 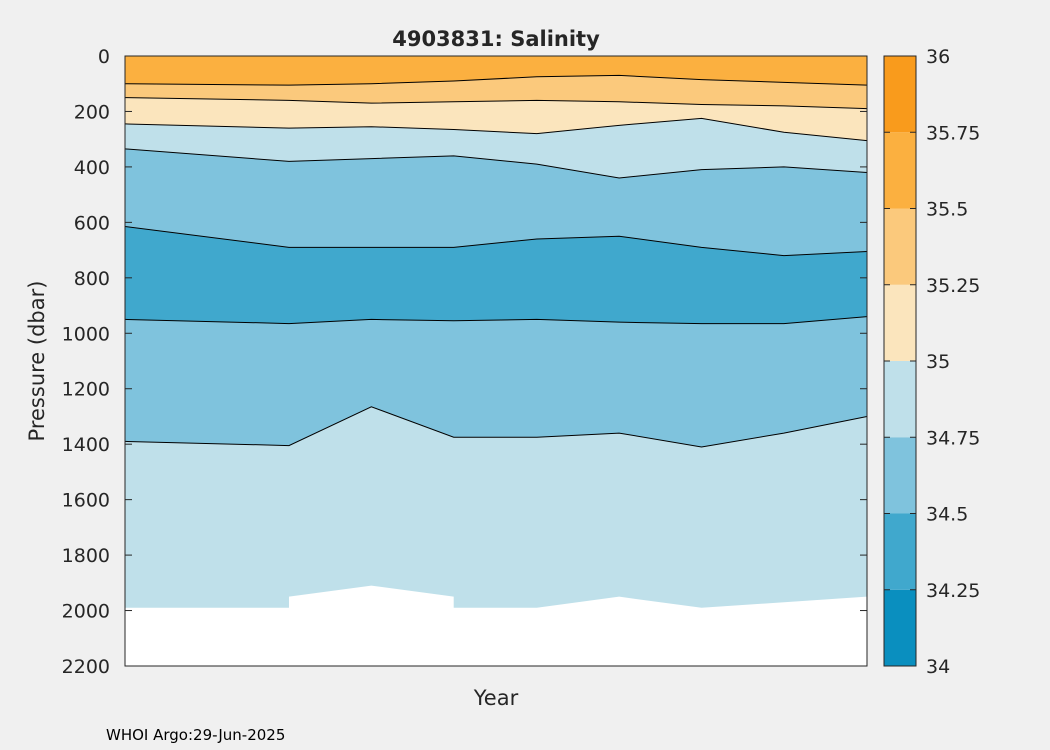 I want to click on y-tick-label: 1000, so click(x=86, y=334).